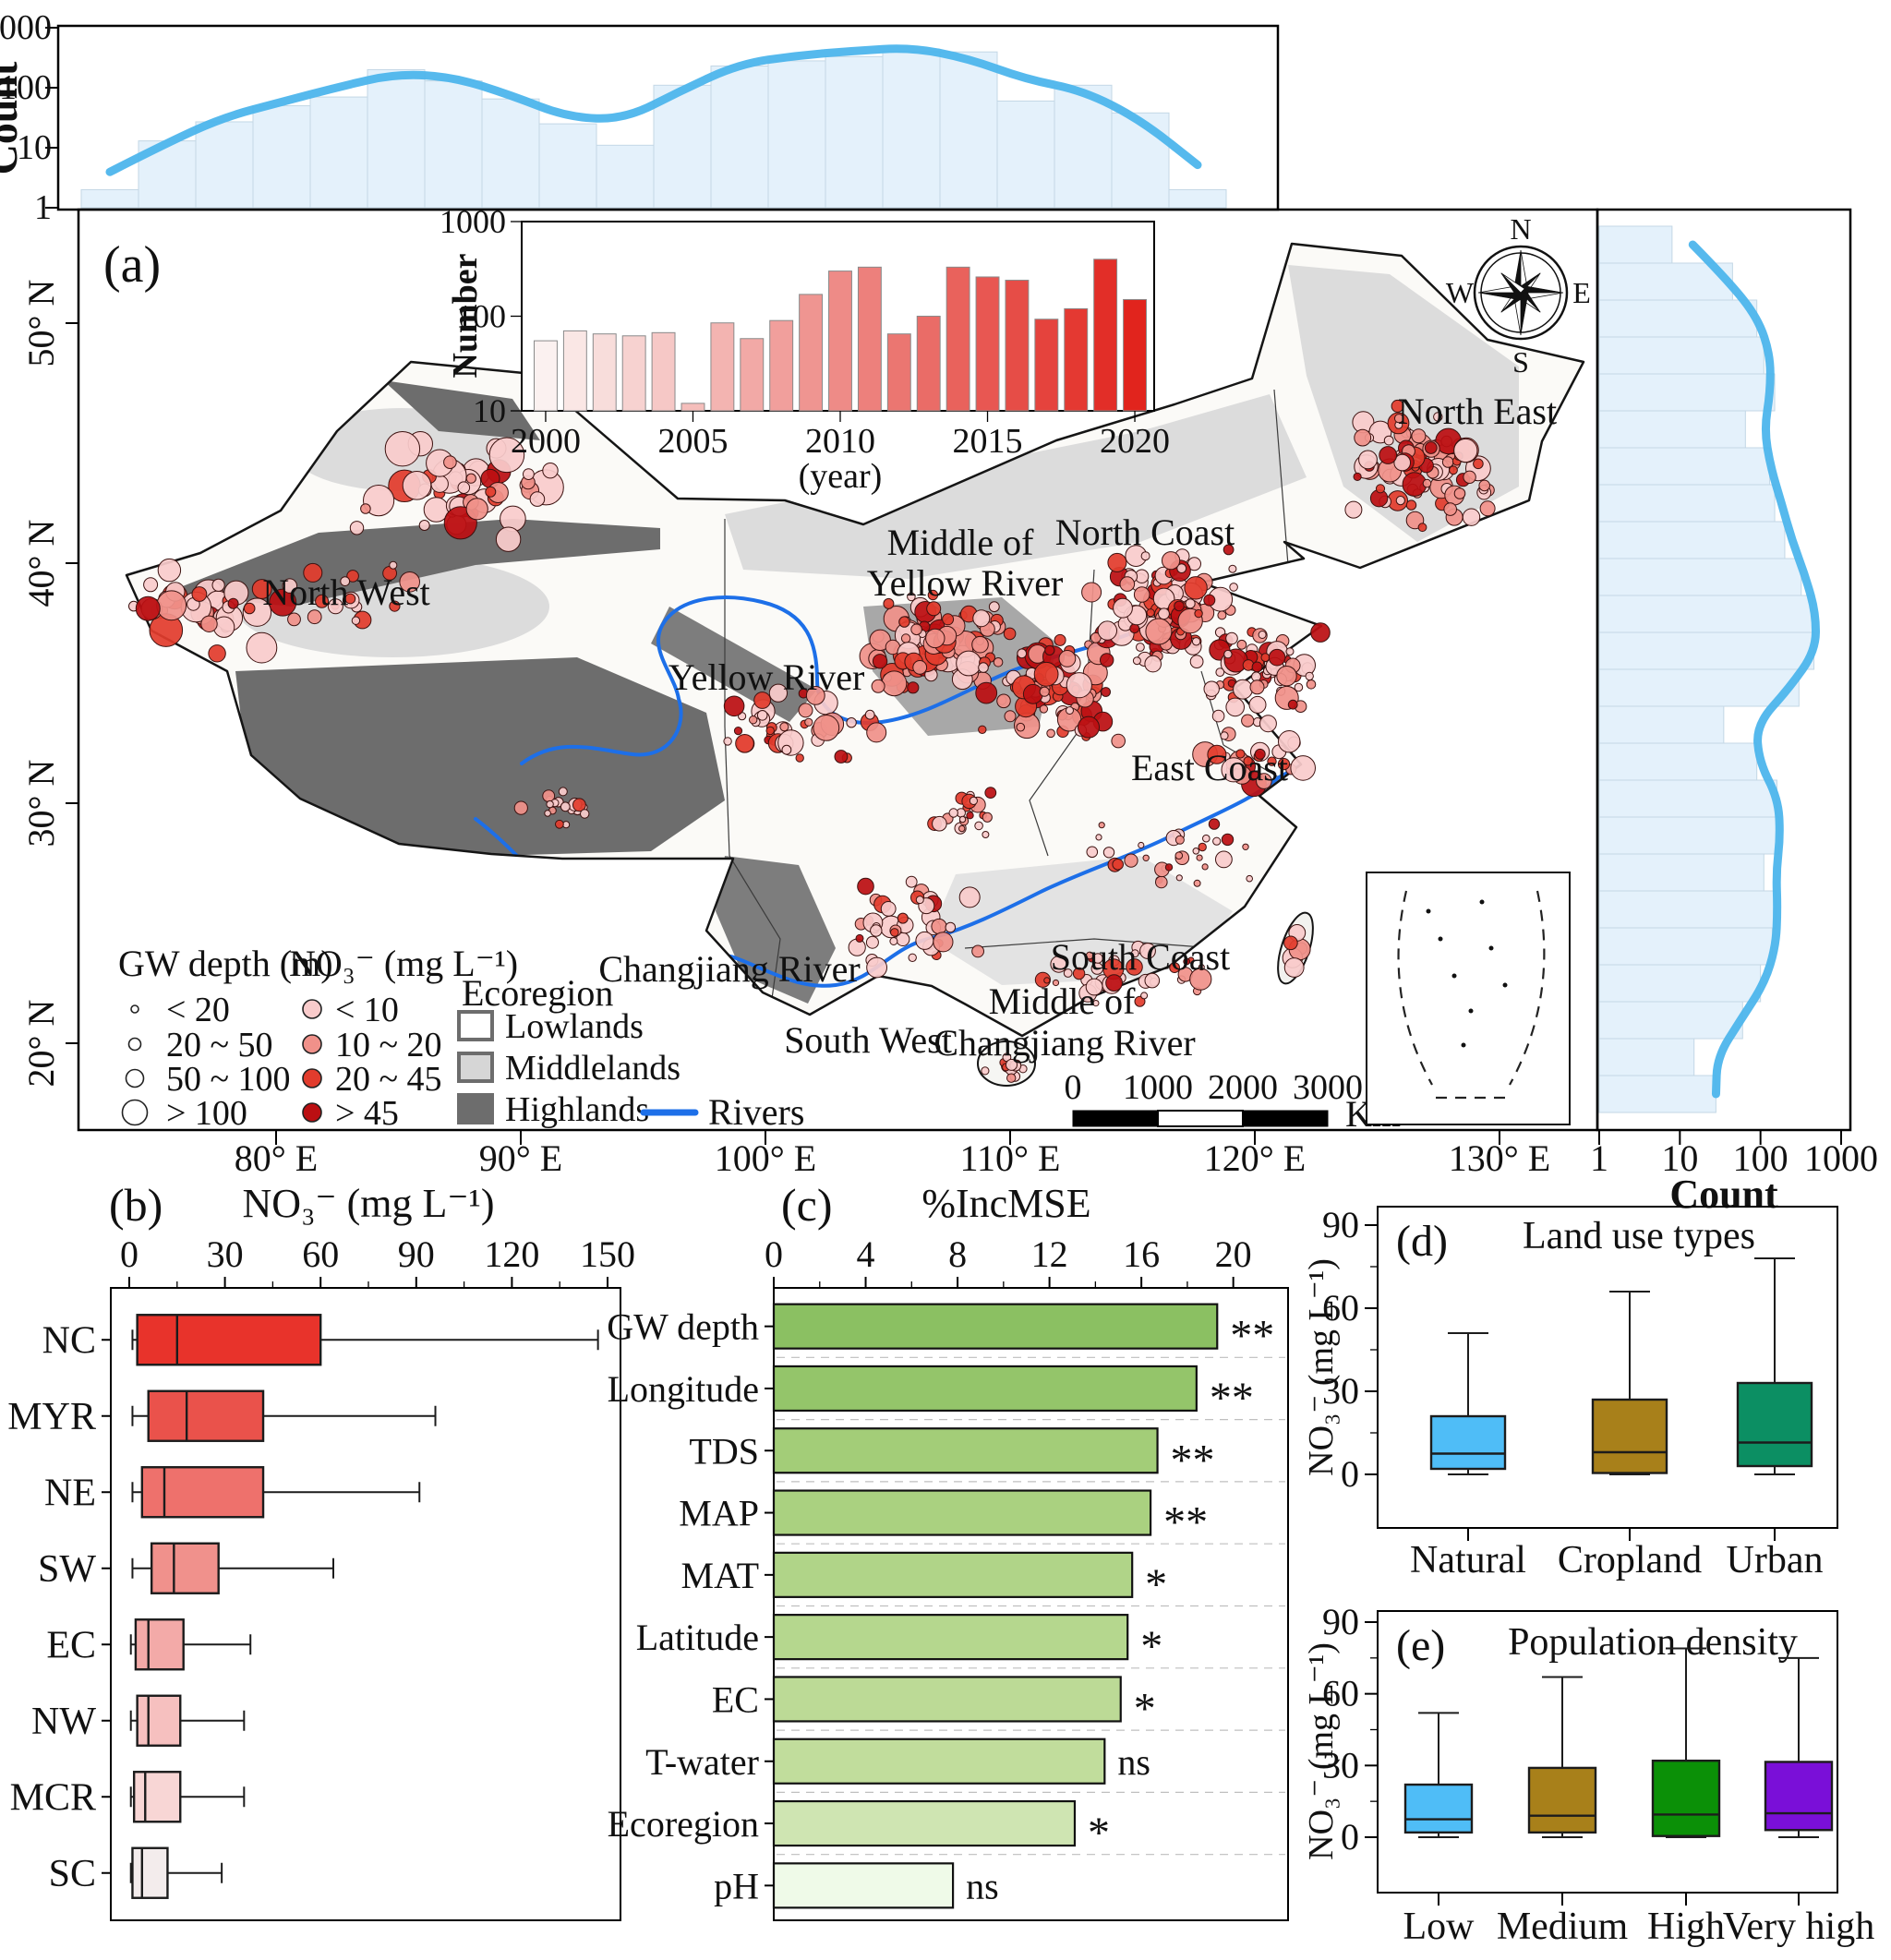 The width and height of the screenshot is (1891, 1960). Describe the element at coordinates (365, 1604) in the screenshot. I see `panel-b-frame` at that location.